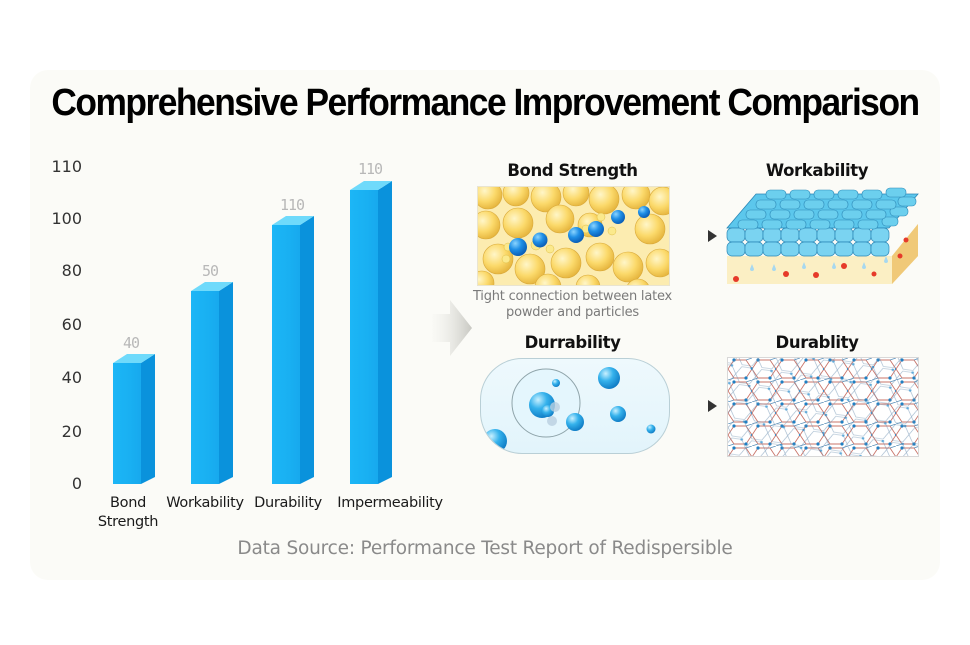  I want to click on illustration-title-durrability: Durrability, so click(572, 342).